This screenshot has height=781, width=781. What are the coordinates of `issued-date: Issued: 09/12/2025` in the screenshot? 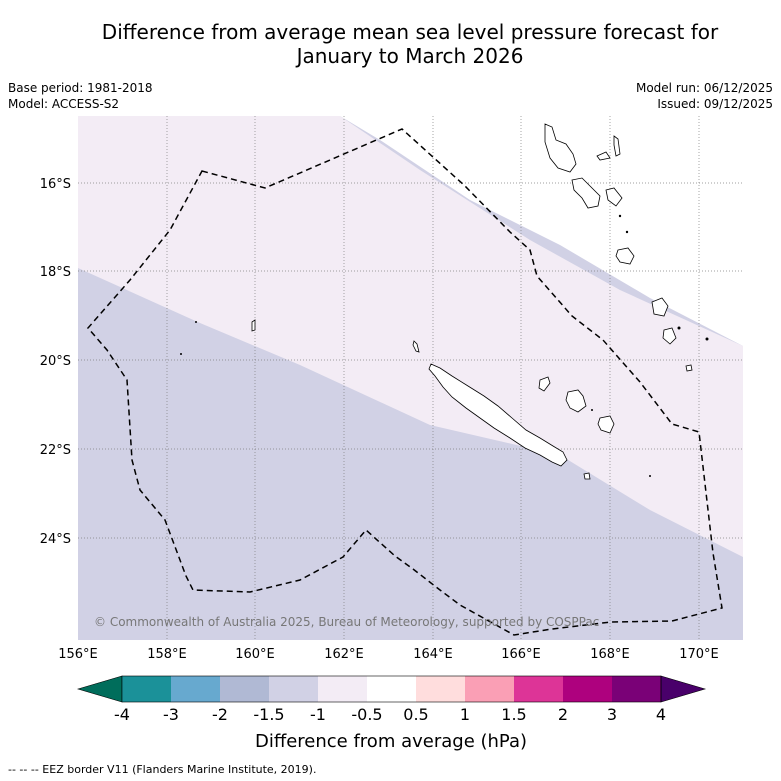 It's located at (715, 104).